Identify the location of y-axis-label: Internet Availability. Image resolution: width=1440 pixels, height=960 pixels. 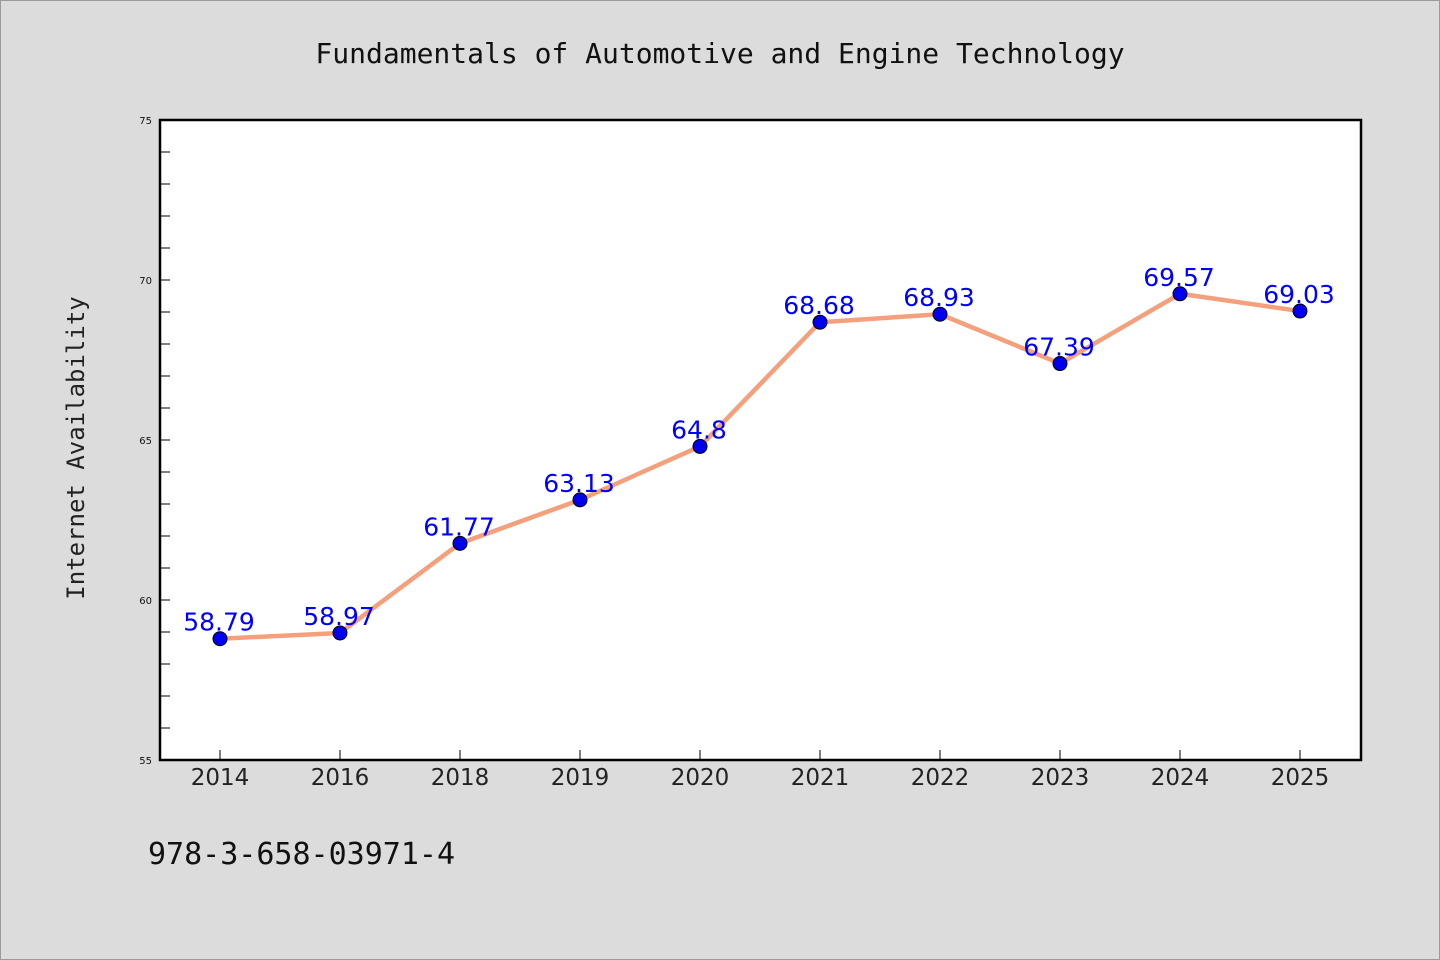
(76, 447).